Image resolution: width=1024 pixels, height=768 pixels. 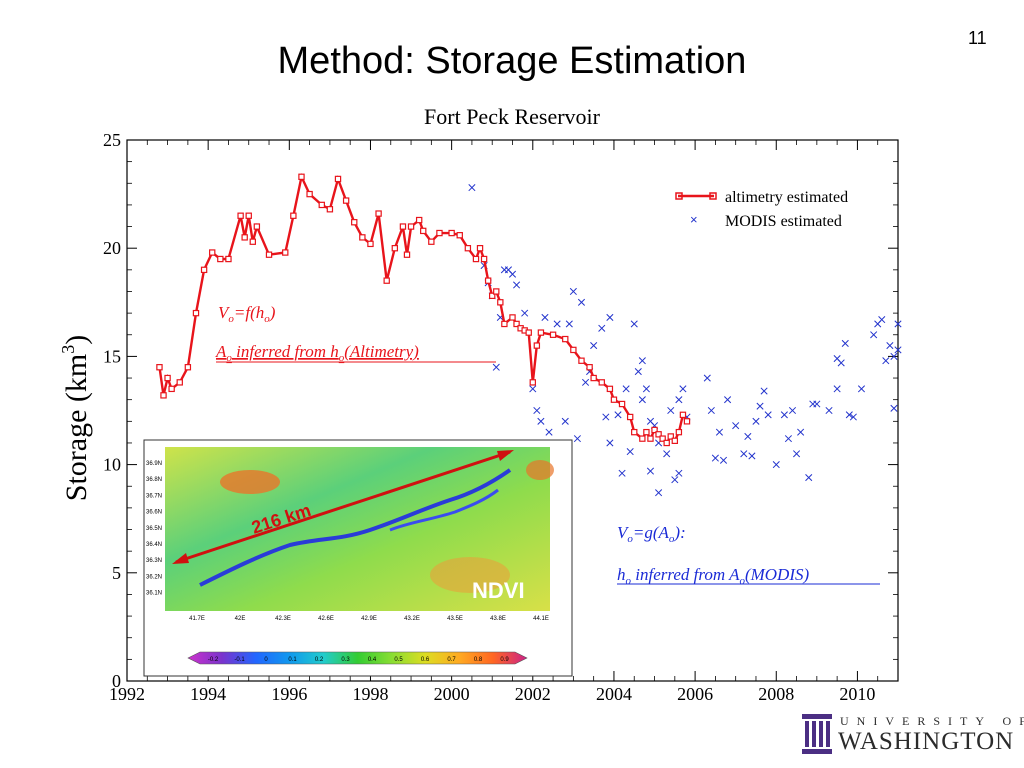 What do you see at coordinates (398, 660) in the screenshot?
I see `colorbar-tick-label: 0.5` at bounding box center [398, 660].